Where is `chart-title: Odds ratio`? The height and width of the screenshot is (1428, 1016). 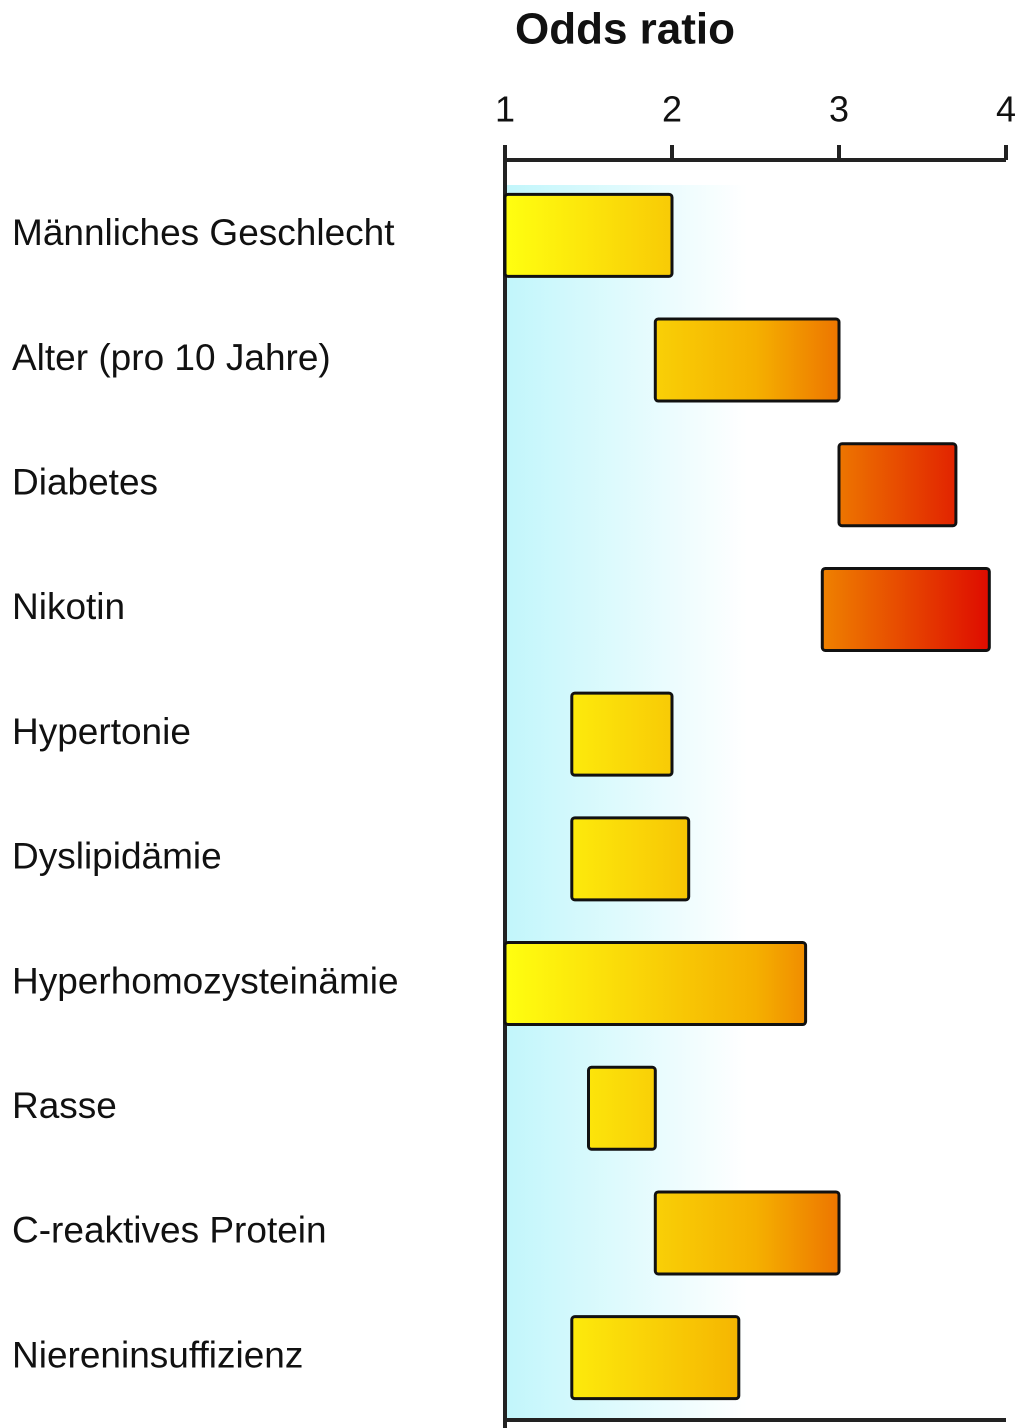
chart-title: Odds ratio is located at coordinates (625, 29).